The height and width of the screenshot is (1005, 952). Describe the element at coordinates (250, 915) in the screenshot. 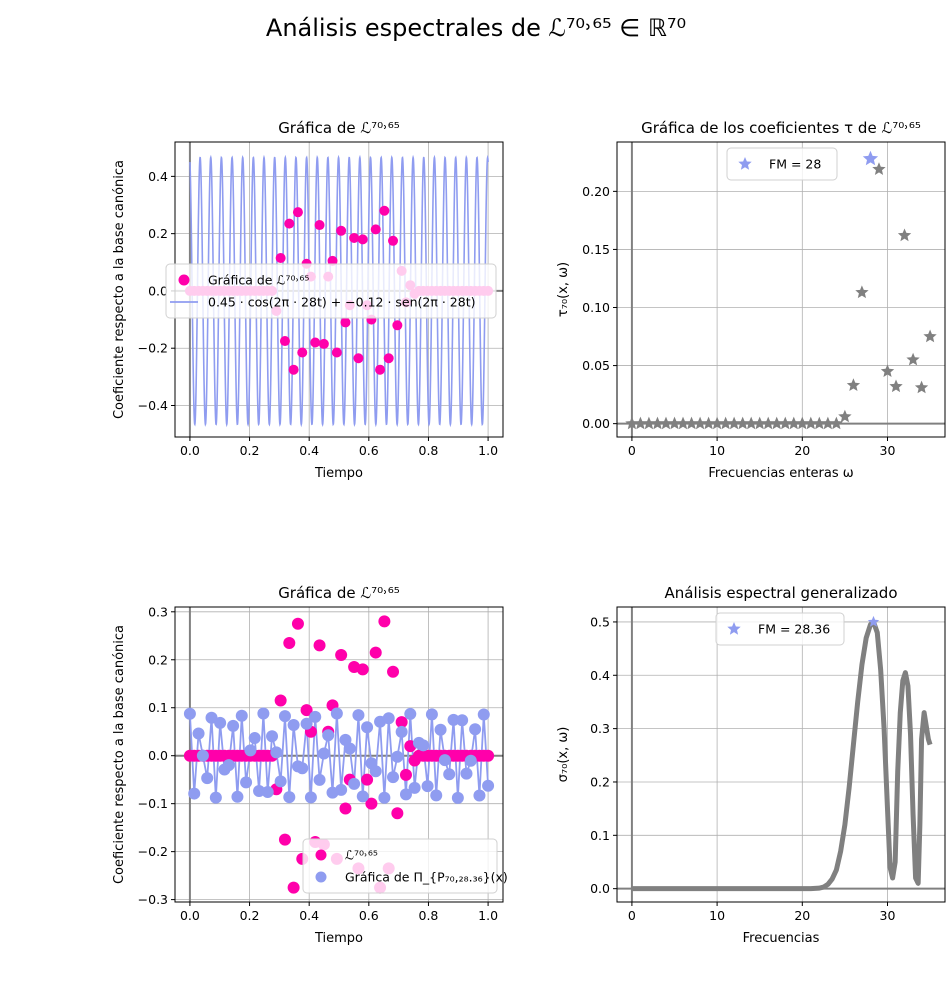

I see `x-tick-label: 0.2` at that location.